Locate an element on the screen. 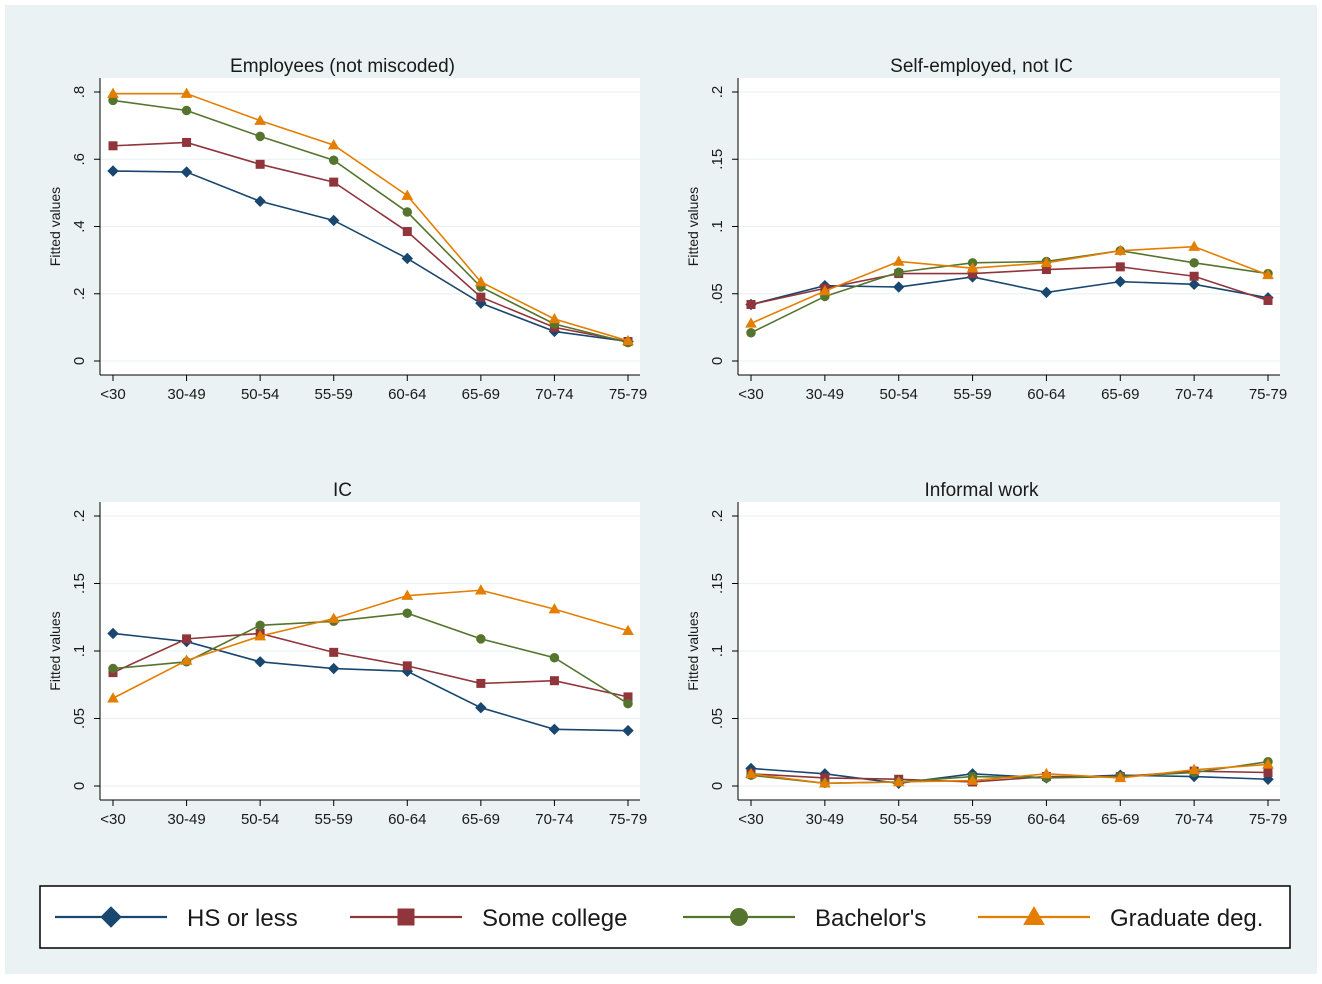  panel-title: IC is located at coordinates (342, 490).